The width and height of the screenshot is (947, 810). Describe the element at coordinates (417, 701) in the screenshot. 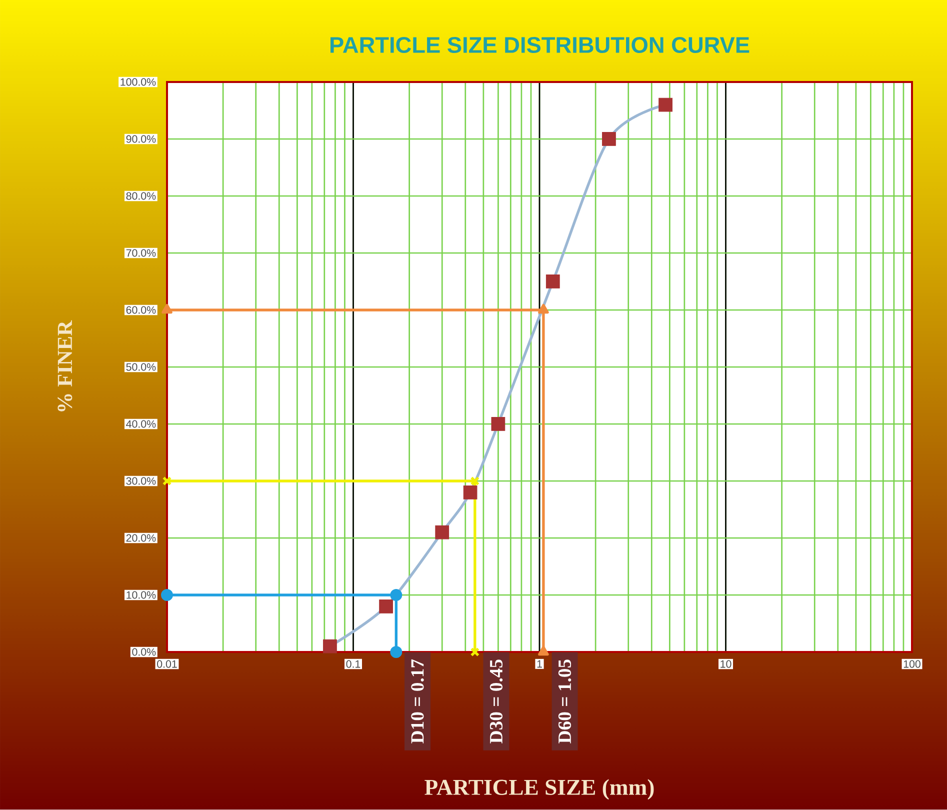

I see `annotation: D10 = 0.17` at that location.